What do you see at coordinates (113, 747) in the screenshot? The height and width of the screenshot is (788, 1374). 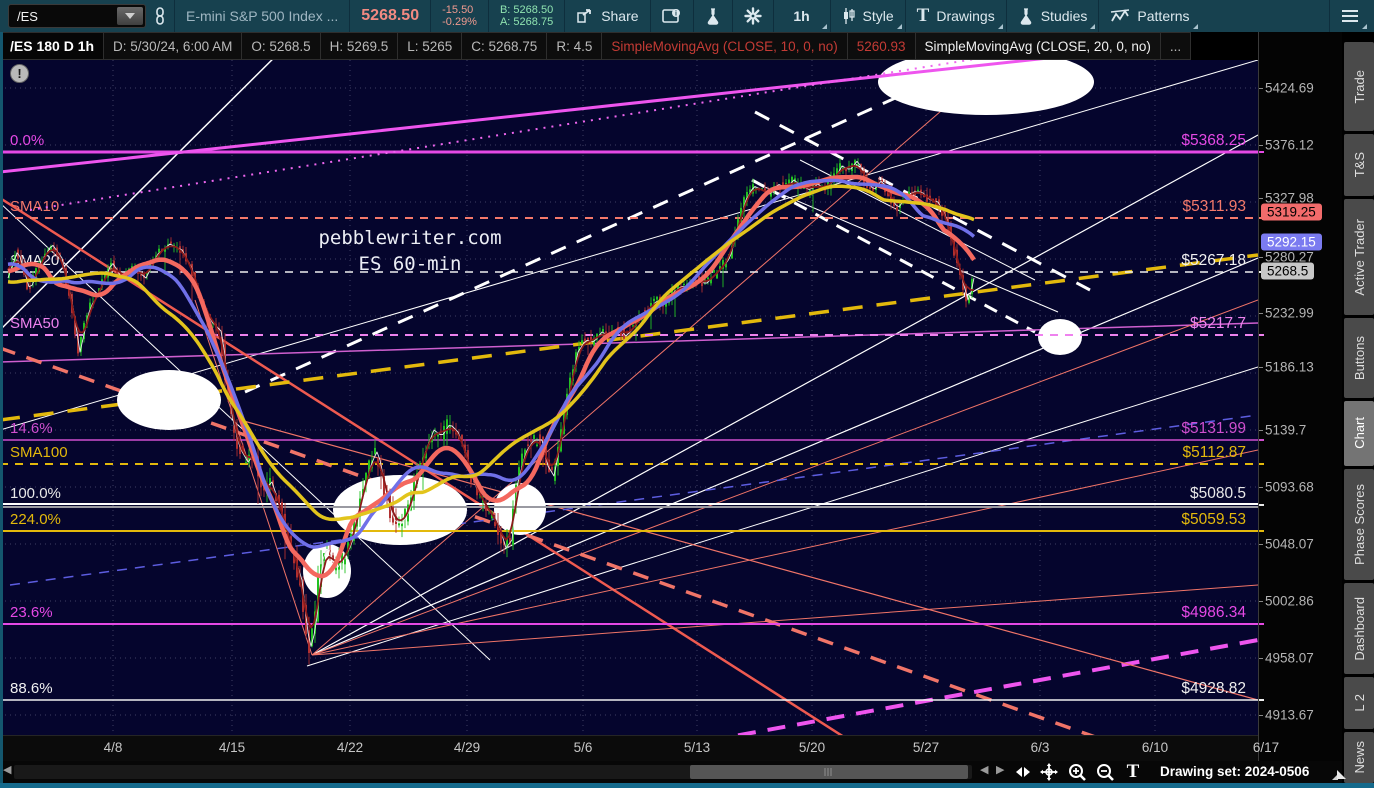 I see `x-tick-label: 4/8` at bounding box center [113, 747].